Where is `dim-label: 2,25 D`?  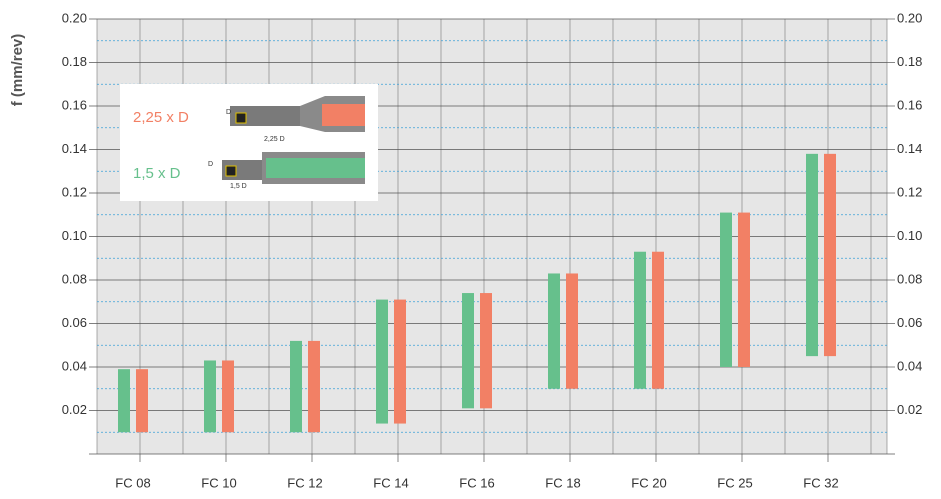
dim-label: 2,25 D is located at coordinates (274, 139).